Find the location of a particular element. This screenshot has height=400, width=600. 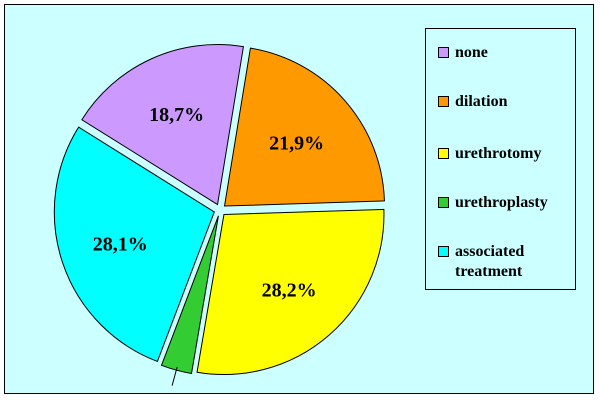

legend-item-associated-treatment: associated treatment is located at coordinates (481, 262).